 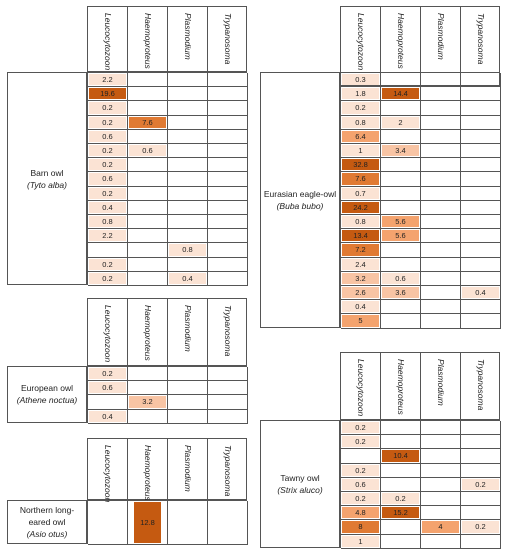 I want to click on table-row: 0.6 0.2, so click(x=421, y=484).